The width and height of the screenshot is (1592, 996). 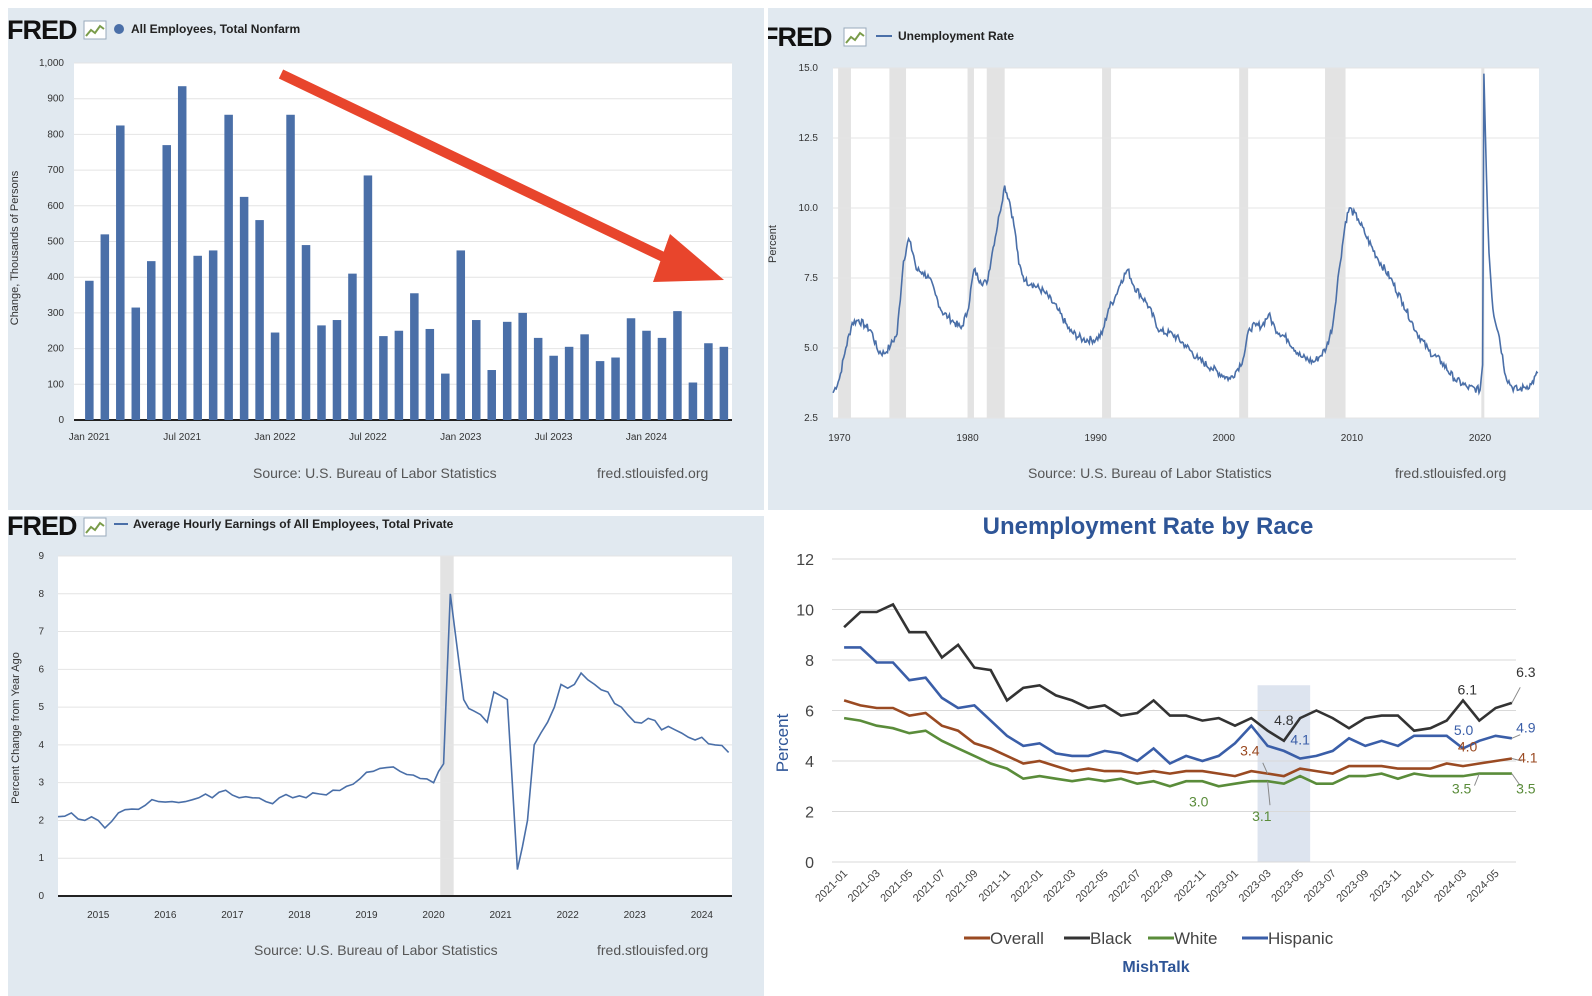 I want to click on y-axis-label: Percent Change from Year Ago, so click(x=16, y=728).